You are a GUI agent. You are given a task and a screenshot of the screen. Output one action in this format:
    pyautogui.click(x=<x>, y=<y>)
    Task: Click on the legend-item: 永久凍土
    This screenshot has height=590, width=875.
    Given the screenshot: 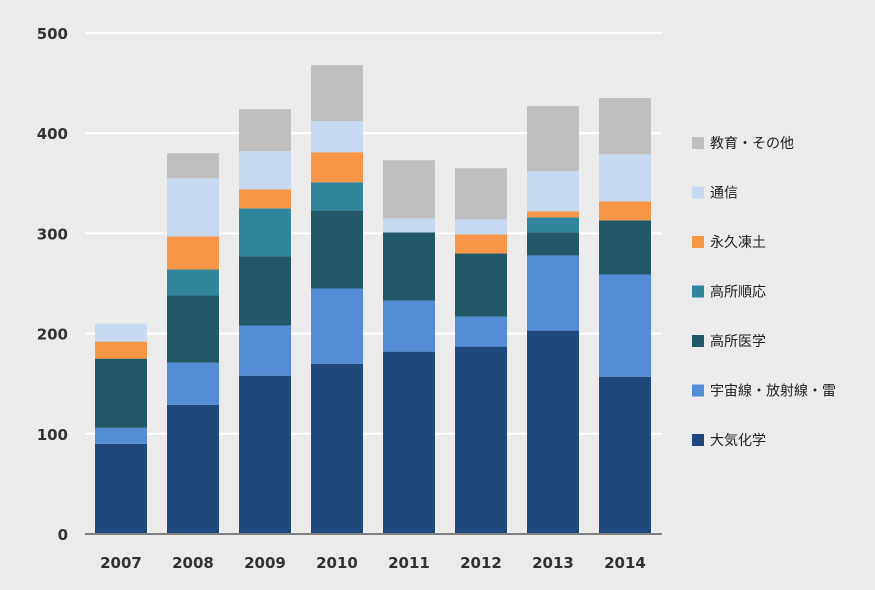 What is the action you would take?
    pyautogui.click(x=729, y=243)
    